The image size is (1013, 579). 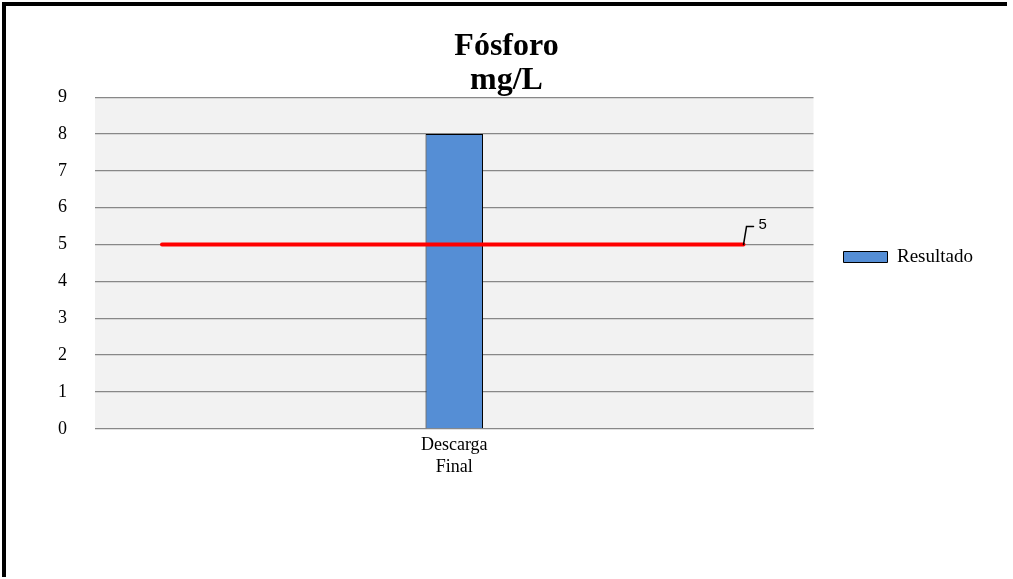 What do you see at coordinates (62, 206) in the screenshot?
I see `y-tick-label: 6` at bounding box center [62, 206].